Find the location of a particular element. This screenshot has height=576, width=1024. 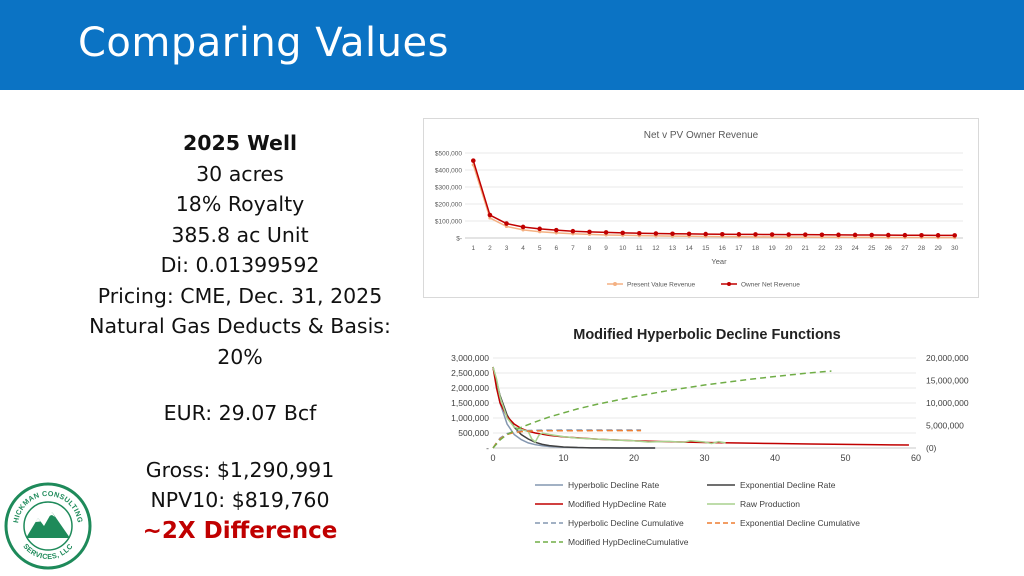

x-tick-label: 12 is located at coordinates (656, 248).